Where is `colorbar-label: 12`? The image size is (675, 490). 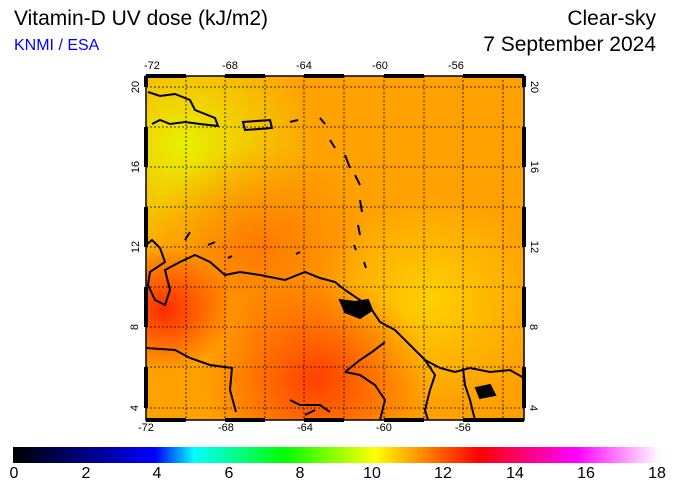
colorbar-label: 12 is located at coordinates (443, 473).